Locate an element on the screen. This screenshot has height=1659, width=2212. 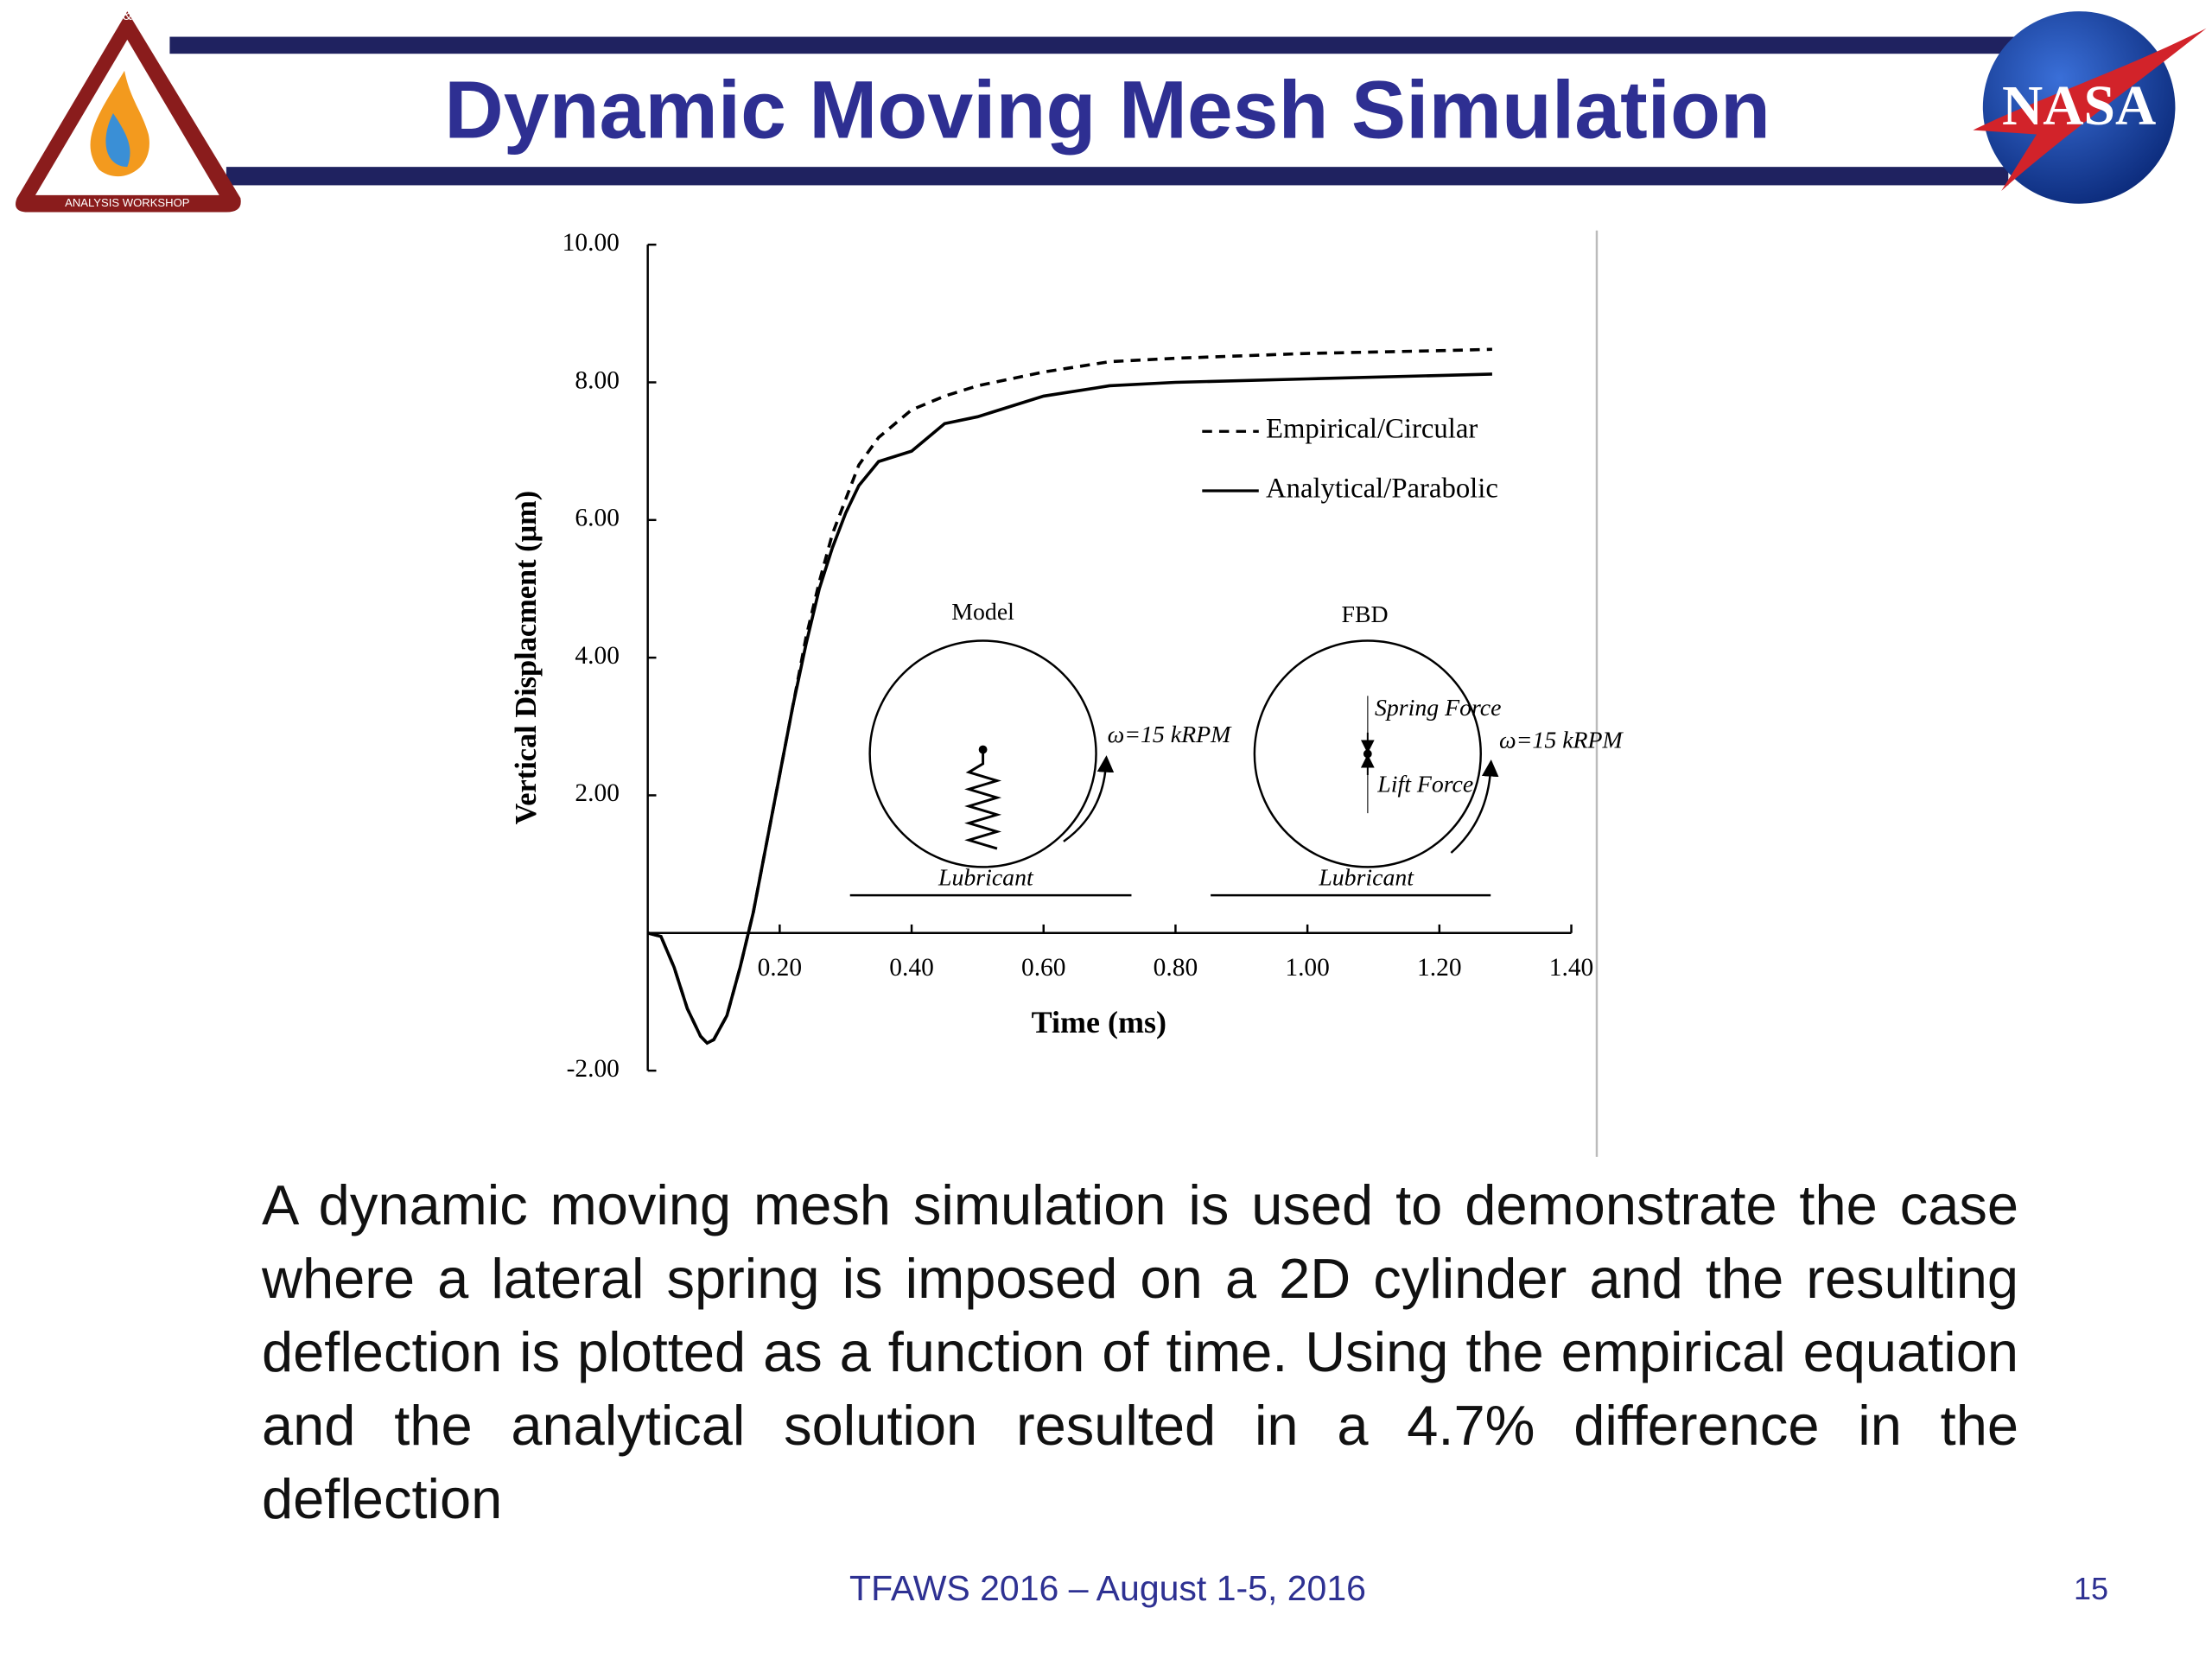
inset-label: Lift Force is located at coordinates (1424, 784).